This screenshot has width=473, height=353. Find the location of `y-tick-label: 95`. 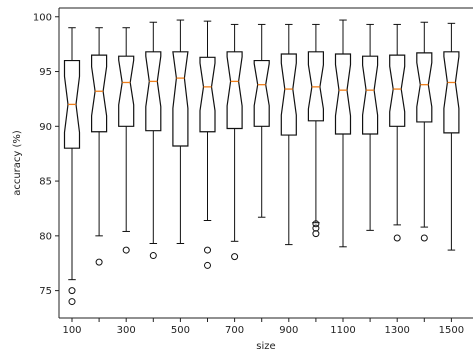

y-tick-label: 95 is located at coordinates (45, 72).